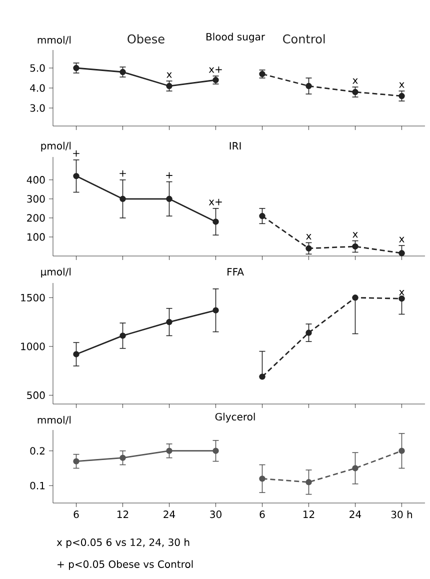  What do you see at coordinates (146, 39) in the screenshot?
I see `text: Obese` at bounding box center [146, 39].